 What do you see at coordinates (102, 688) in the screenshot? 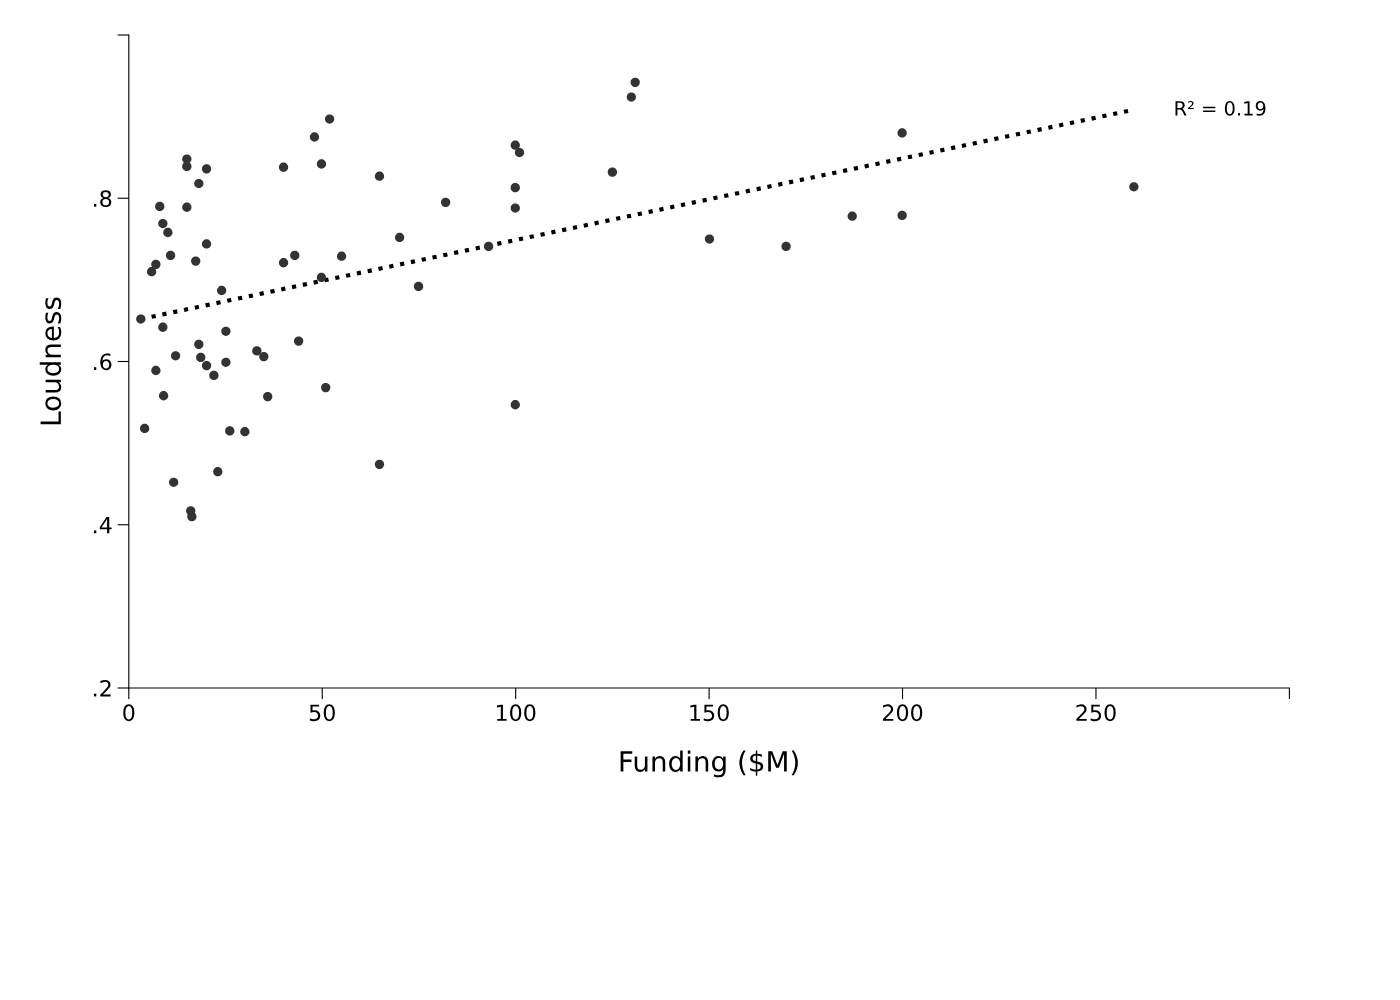
I see `y-tick-label: .2` at bounding box center [102, 688].